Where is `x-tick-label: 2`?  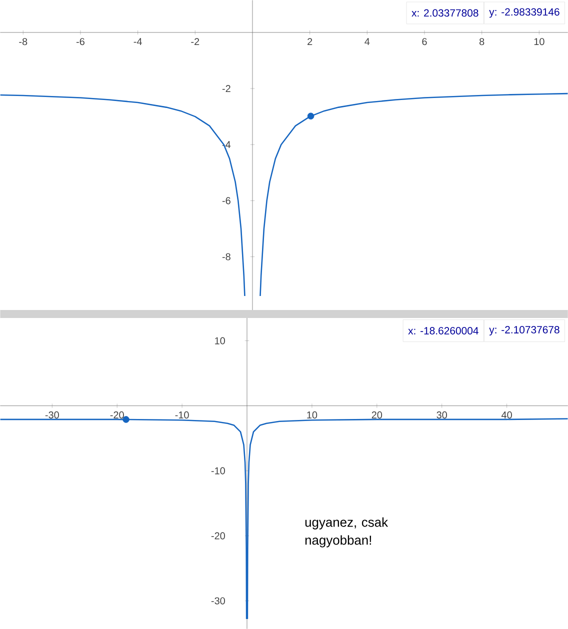 x-tick-label: 2 is located at coordinates (310, 42).